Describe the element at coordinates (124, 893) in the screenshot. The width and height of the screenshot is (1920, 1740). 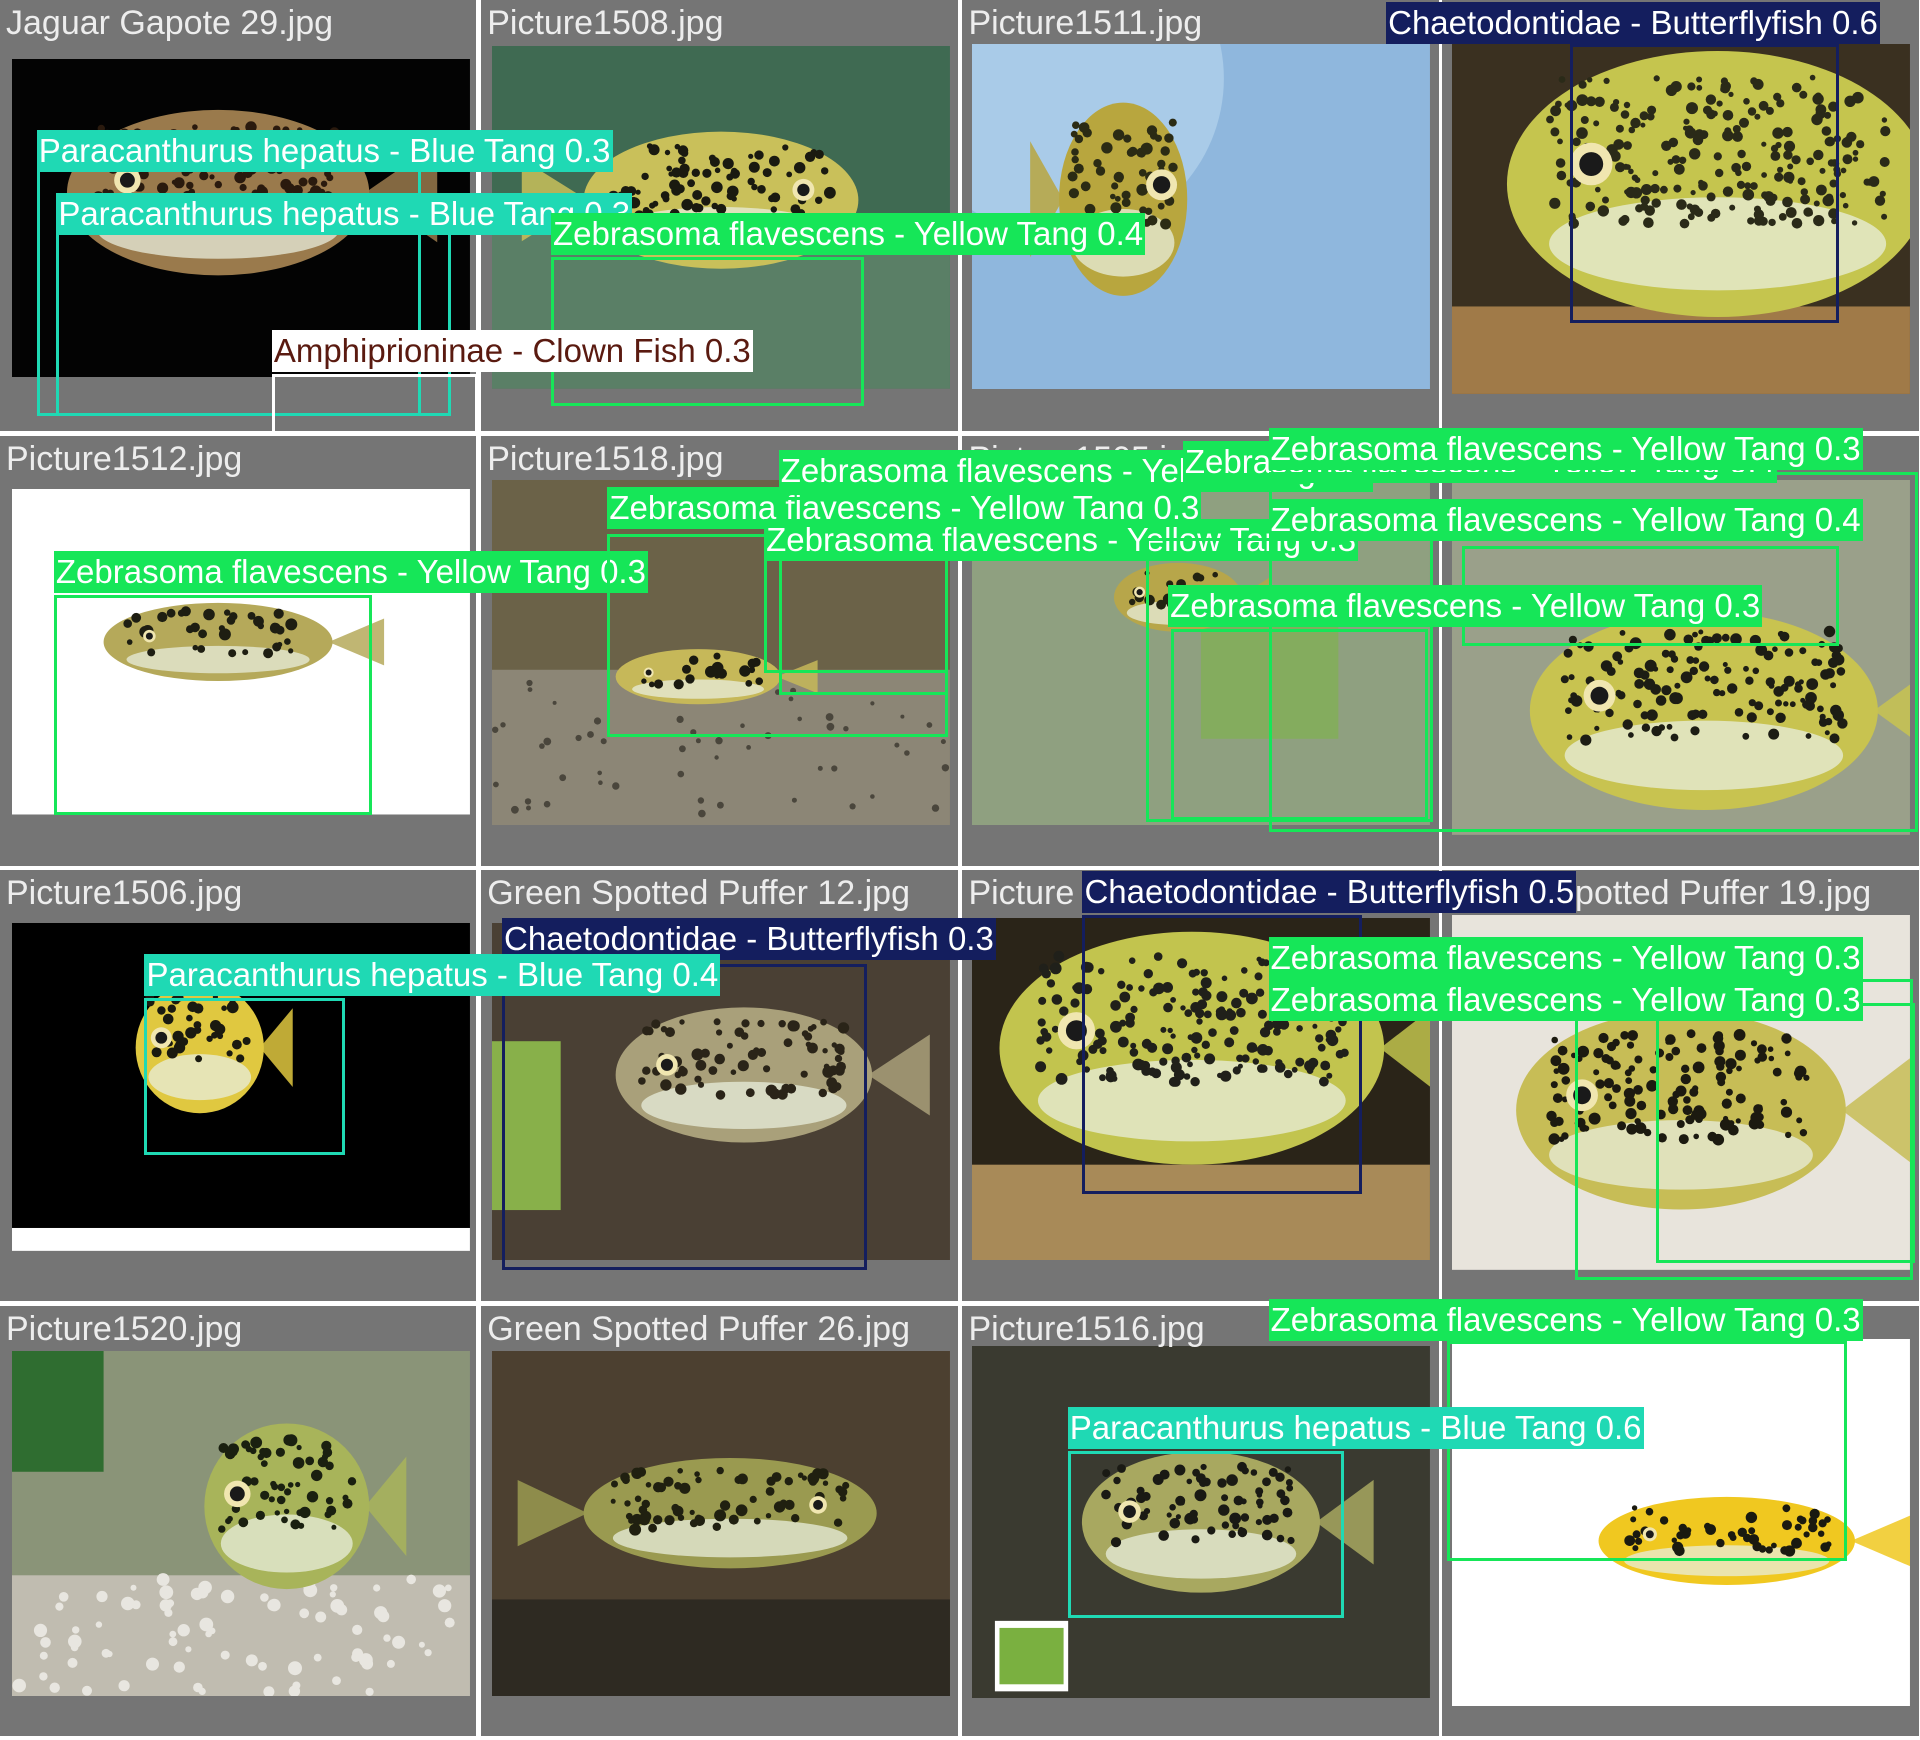
I see `tile-filename: Picture1506.jpg` at that location.